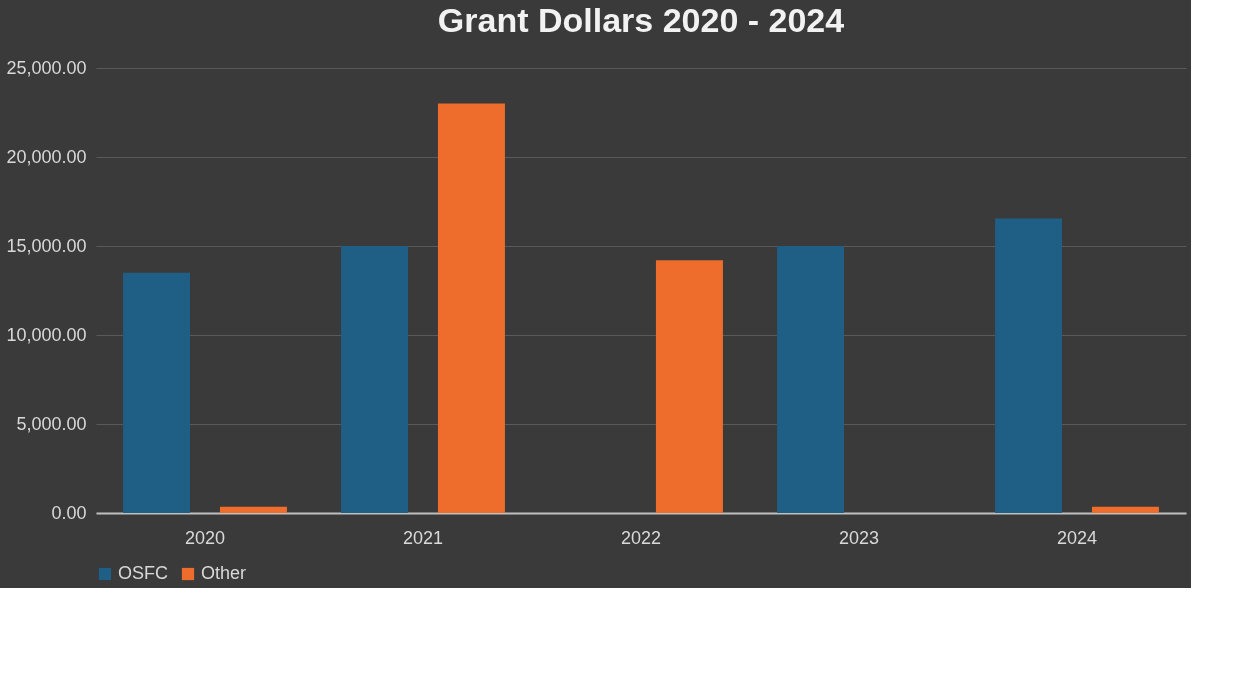 Image resolution: width=1247 pixels, height=675 pixels. What do you see at coordinates (46, 67) in the screenshot?
I see `y-tick-label: 25,000.00` at bounding box center [46, 67].